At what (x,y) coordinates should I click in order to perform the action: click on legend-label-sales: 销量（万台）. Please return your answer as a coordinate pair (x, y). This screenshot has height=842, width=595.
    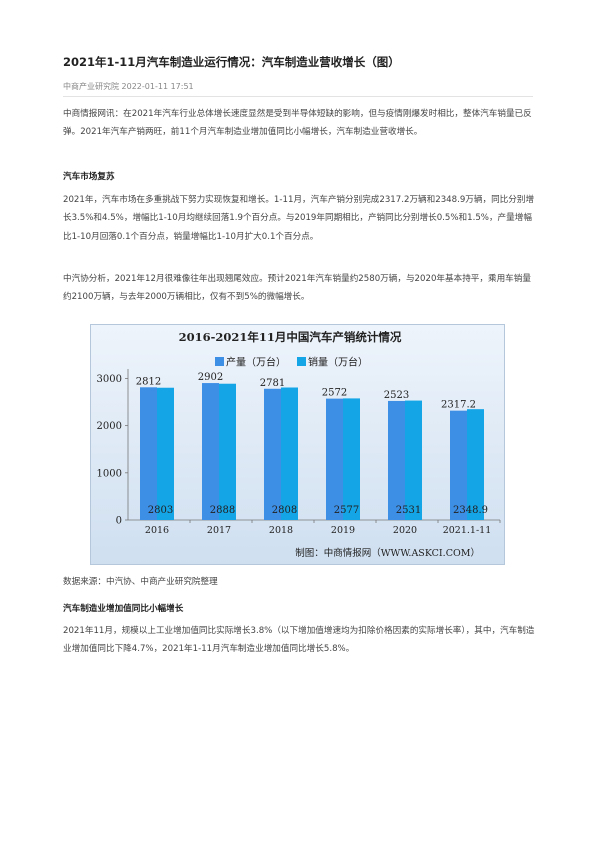
    Looking at the image, I should click on (338, 362).